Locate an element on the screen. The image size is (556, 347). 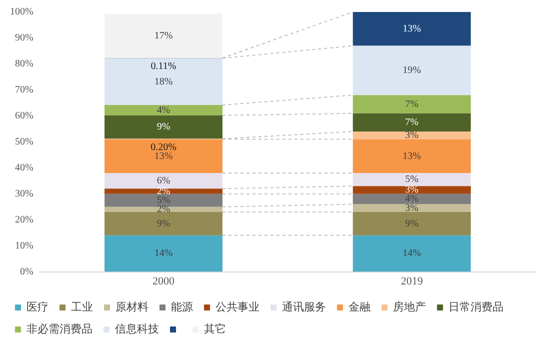
y-tick-label: 100% is located at coordinates (22, 12).